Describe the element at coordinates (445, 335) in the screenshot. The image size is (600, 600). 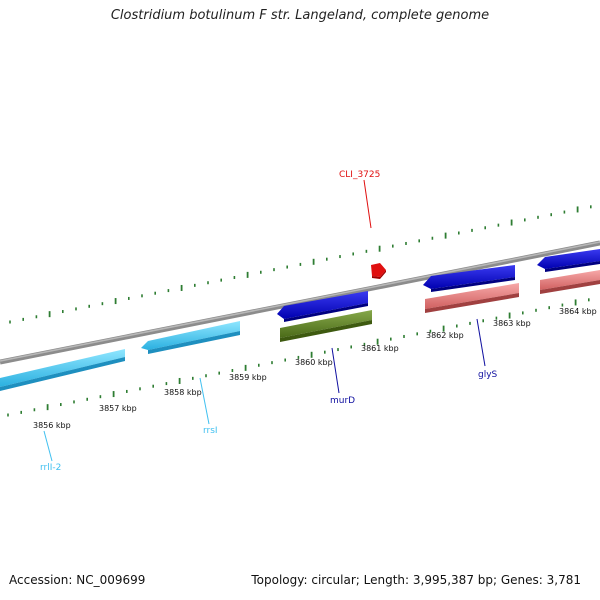
I see `kbp-label-3862: 3862 kbp` at that location.